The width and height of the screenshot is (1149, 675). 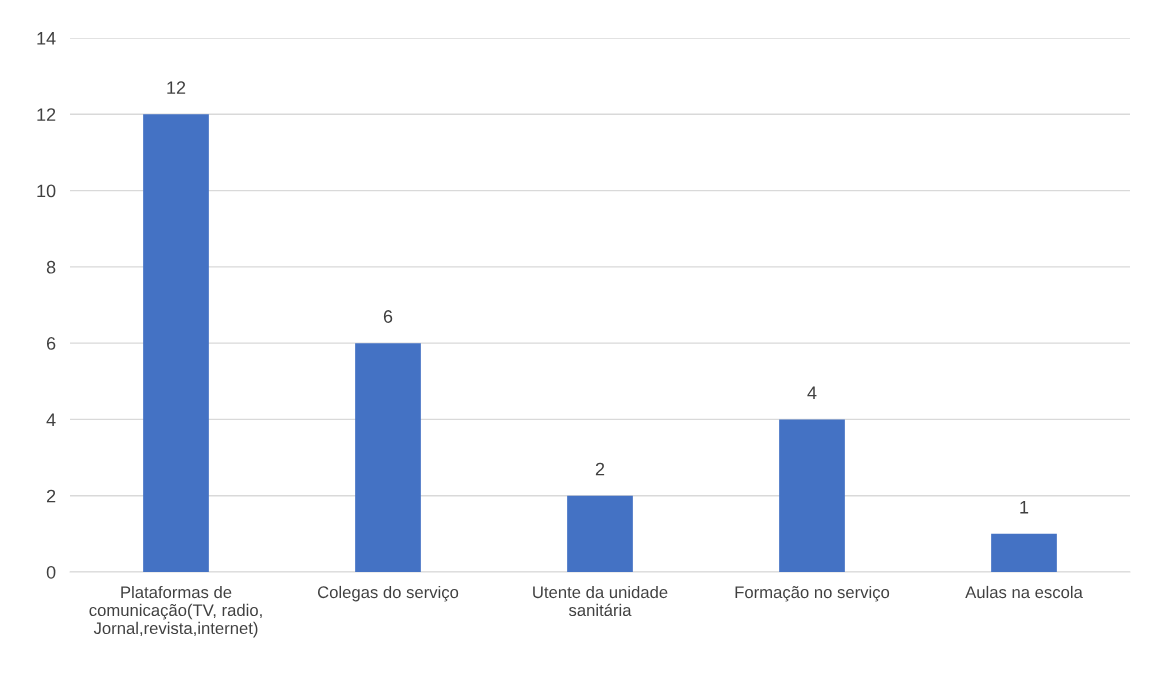 I want to click on x-tick-label: Plataformas de comunicação(TV, radio, Jornal,revista,internet), so click(x=175, y=611).